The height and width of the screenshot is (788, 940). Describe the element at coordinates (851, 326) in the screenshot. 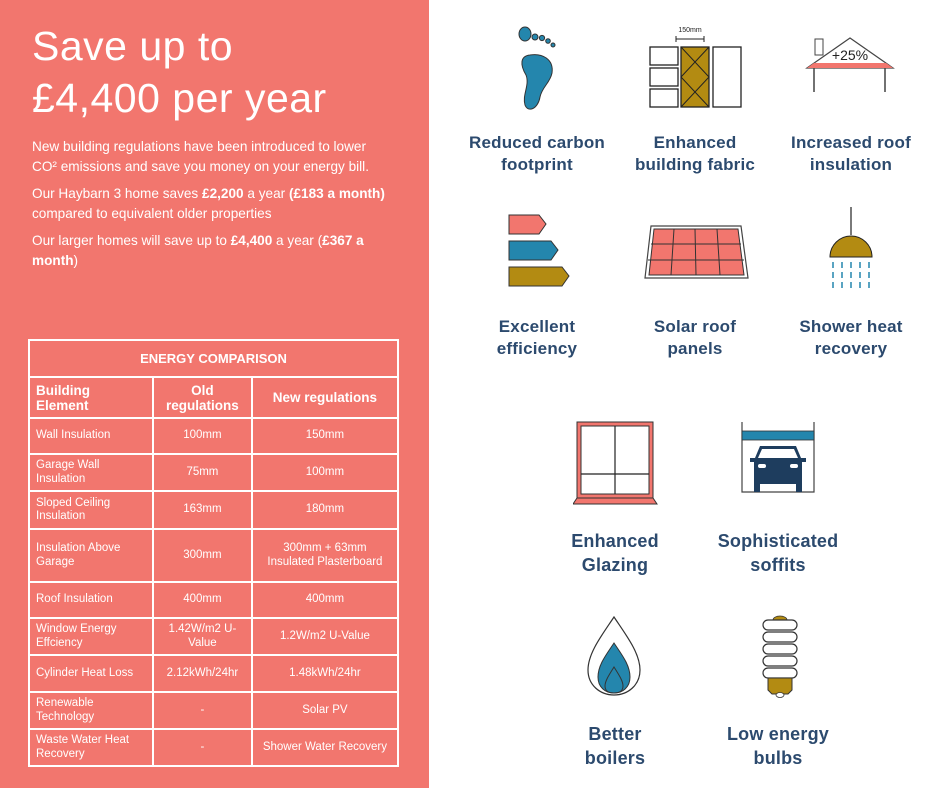

I see `label-line: Shower heat` at that location.